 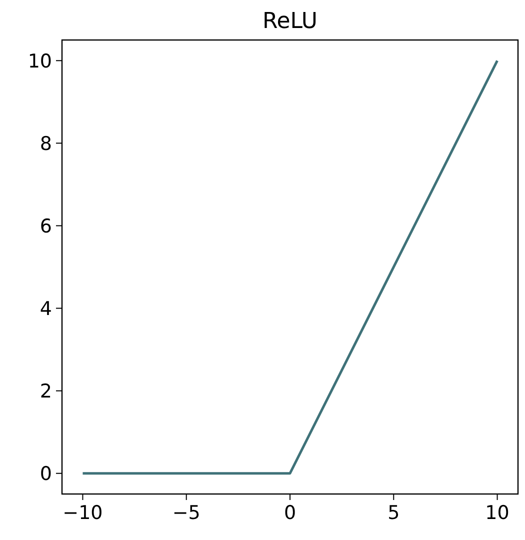 What do you see at coordinates (40, 61) in the screenshot?
I see `y-tick-label: 10` at bounding box center [40, 61].